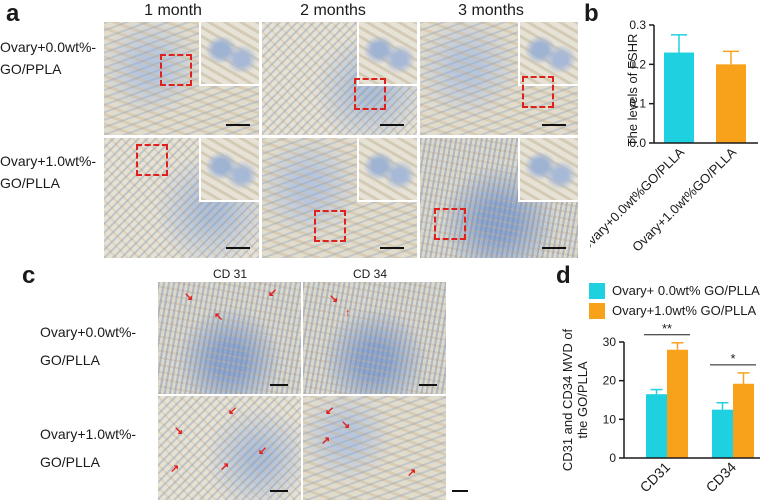 This screenshot has width=779, height=504. I want to click on micrograph-1m-control, so click(181, 78).